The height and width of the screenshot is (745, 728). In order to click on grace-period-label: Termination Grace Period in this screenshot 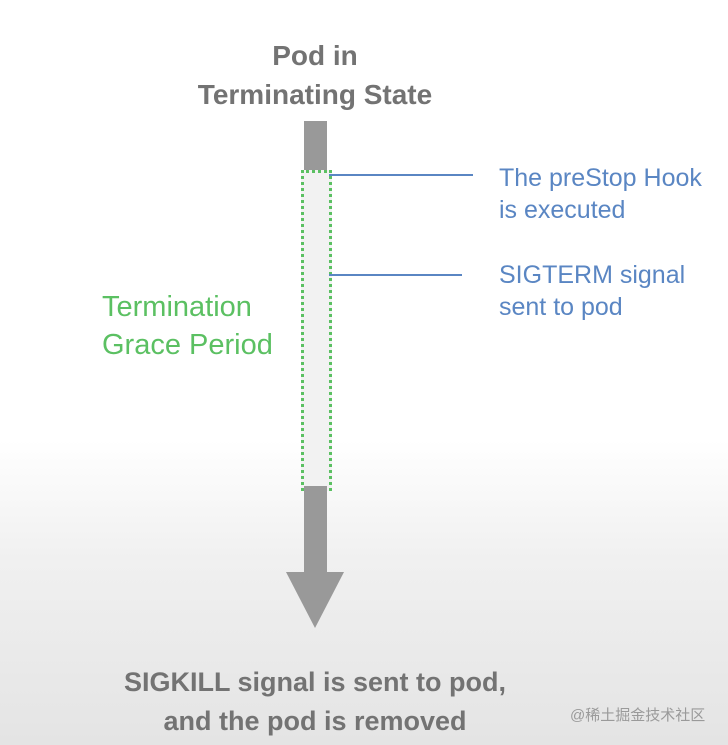, I will do `click(187, 326)`.